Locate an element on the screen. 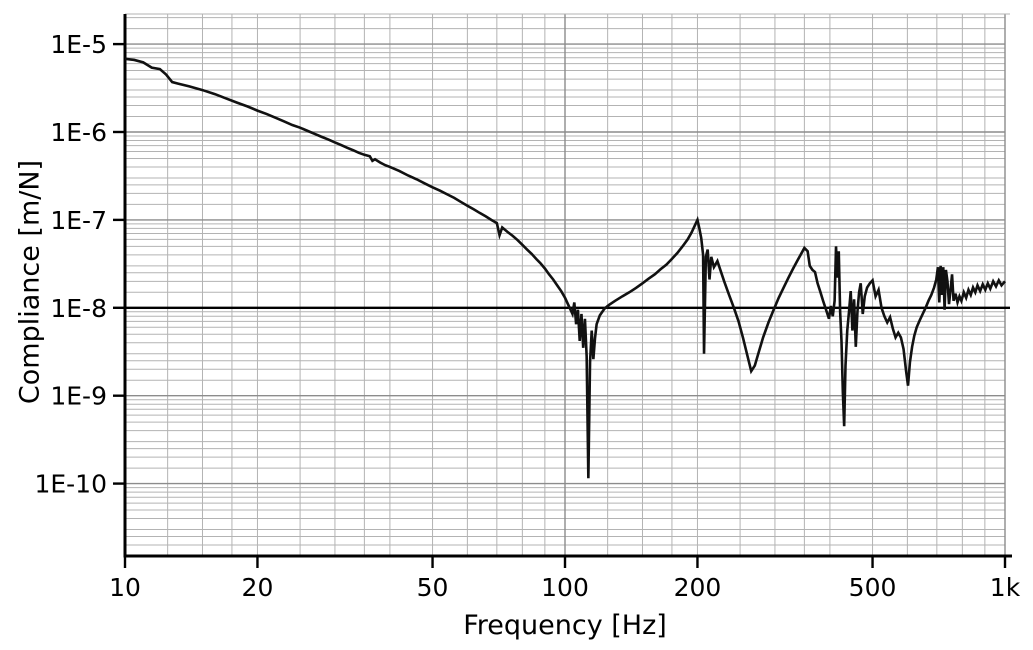 This screenshot has width=1033, height=650. x-tick-label: 100 is located at coordinates (565, 587).